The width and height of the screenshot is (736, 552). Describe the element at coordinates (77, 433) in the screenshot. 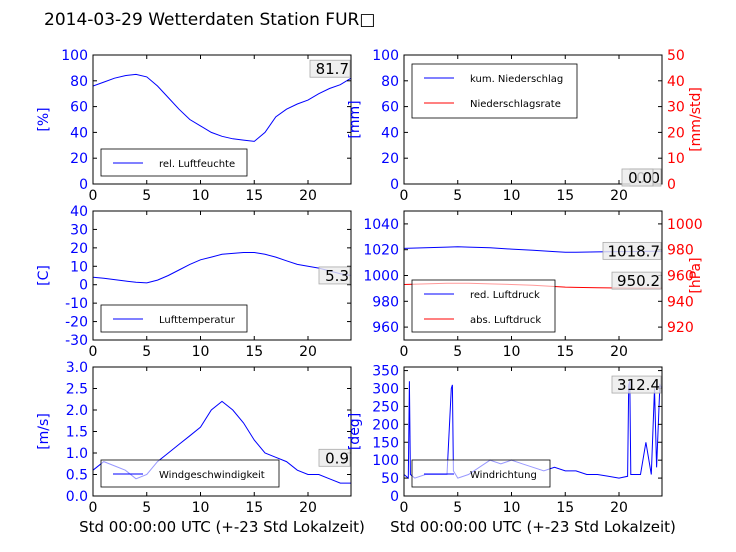

I see `y-tick-label: 1.5` at that location.